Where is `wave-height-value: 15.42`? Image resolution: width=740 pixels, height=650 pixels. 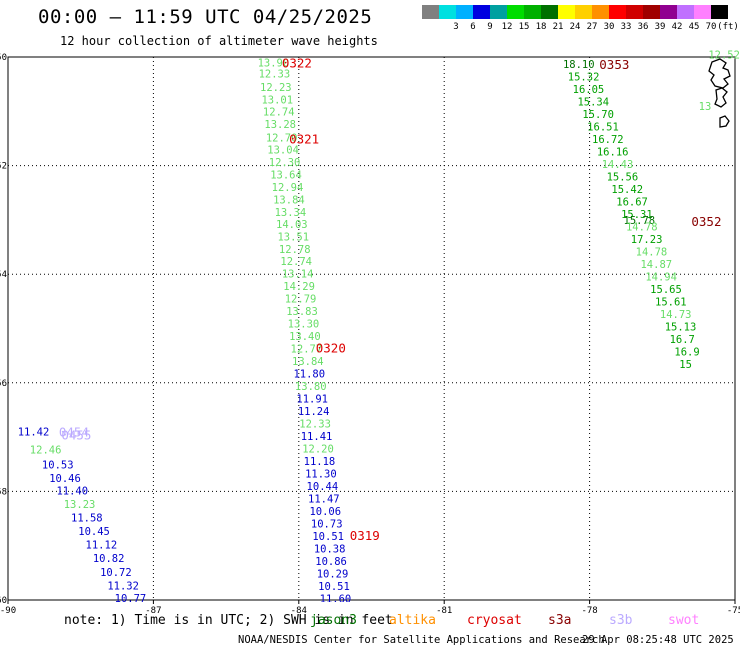
wave-height-value: 15.42 is located at coordinates (627, 190).